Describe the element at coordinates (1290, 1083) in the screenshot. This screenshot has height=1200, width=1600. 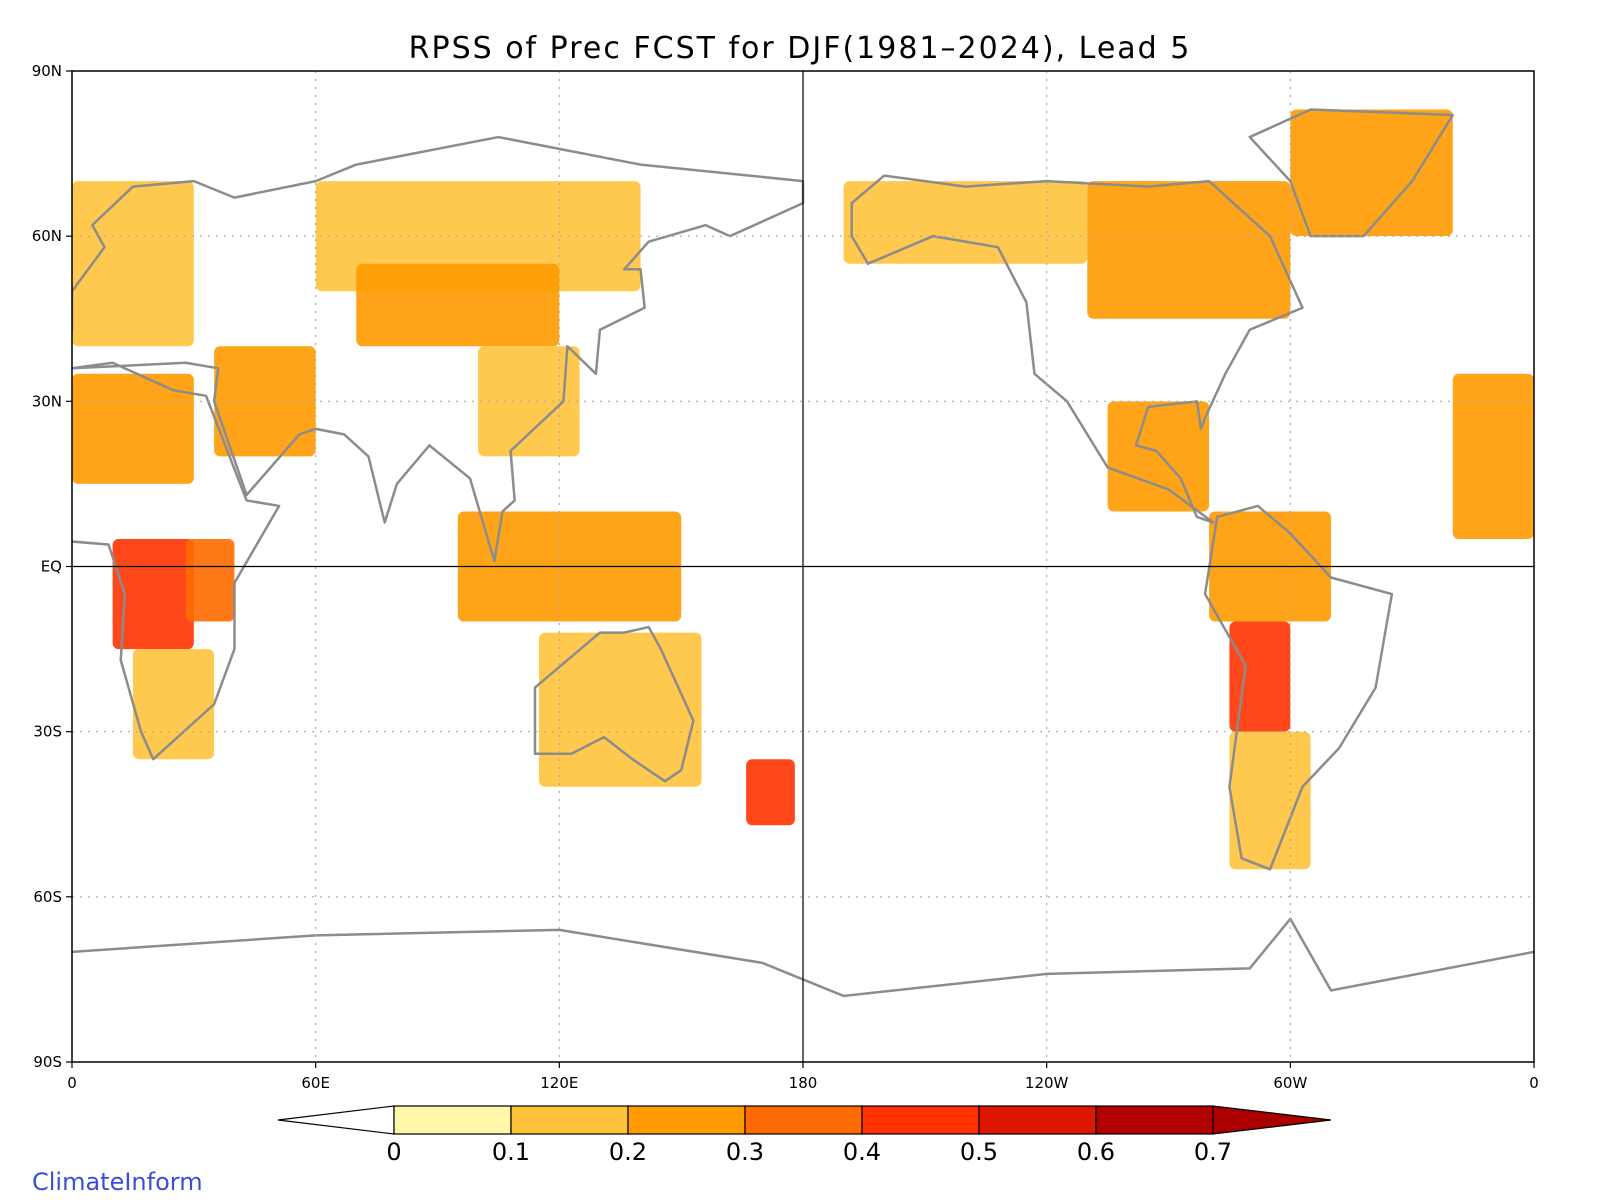
I see `lon-tick-label: 60W` at that location.